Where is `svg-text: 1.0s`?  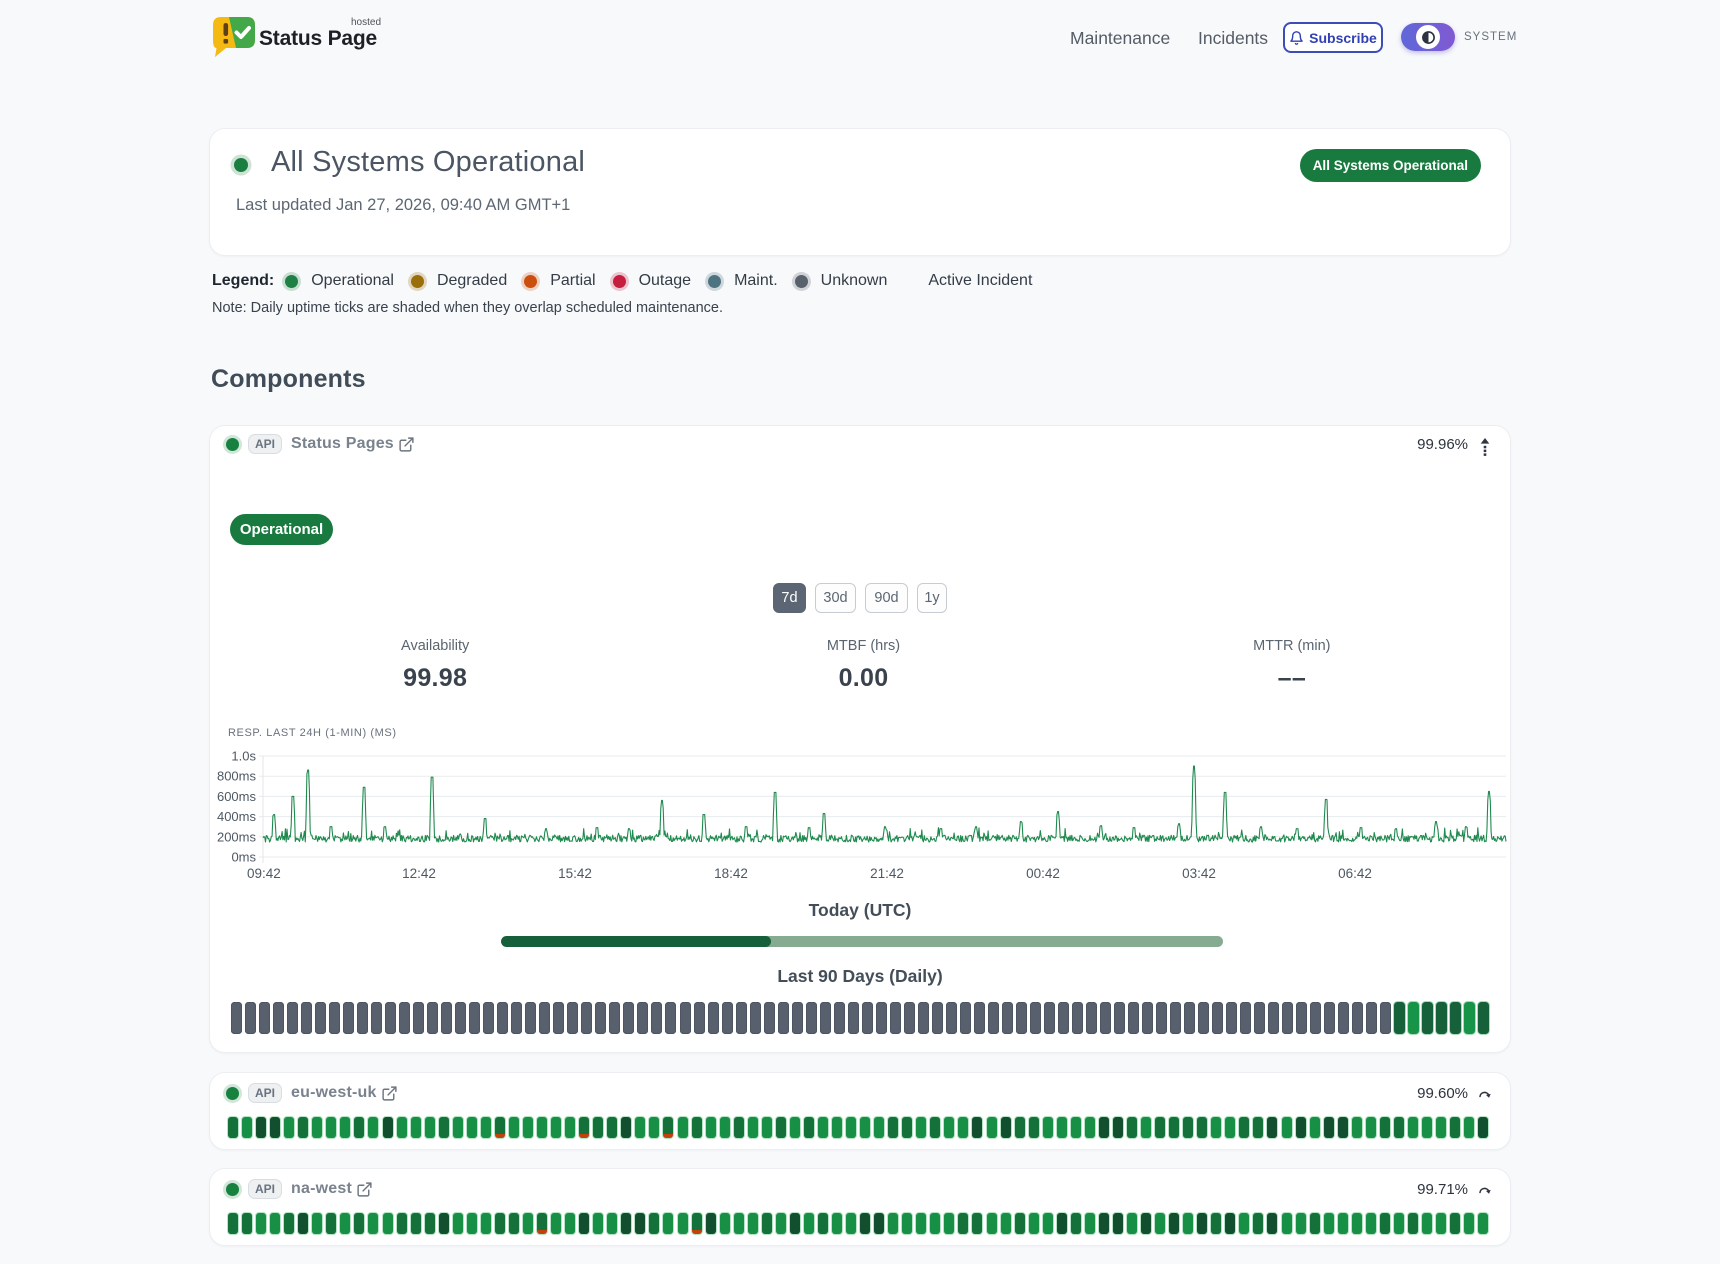
svg-text: 1.0s is located at coordinates (243, 756).